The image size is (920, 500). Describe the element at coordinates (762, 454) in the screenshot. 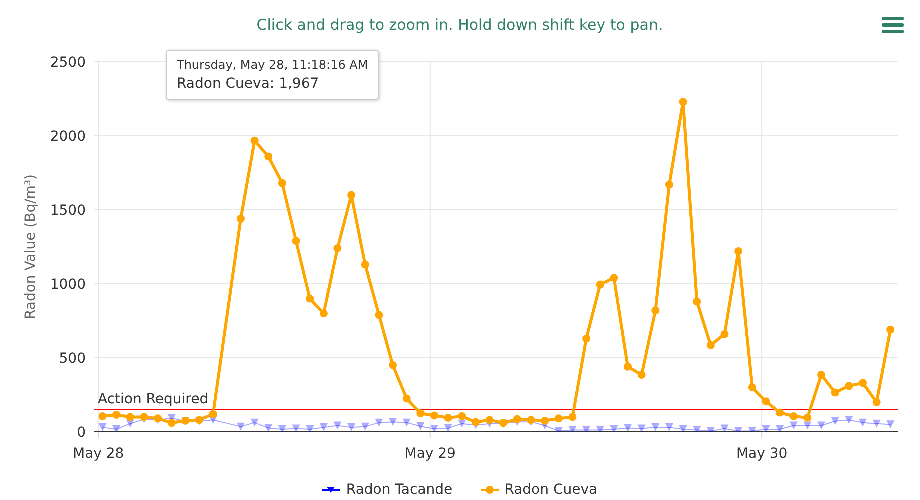

I see `x-tick-label: May 30` at that location.